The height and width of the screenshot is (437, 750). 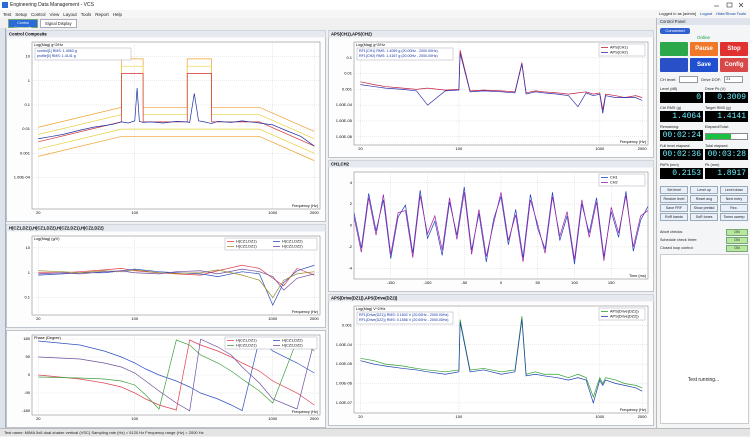 I want to click on y-tick-label: 1.00E-07, so click(x=344, y=402).